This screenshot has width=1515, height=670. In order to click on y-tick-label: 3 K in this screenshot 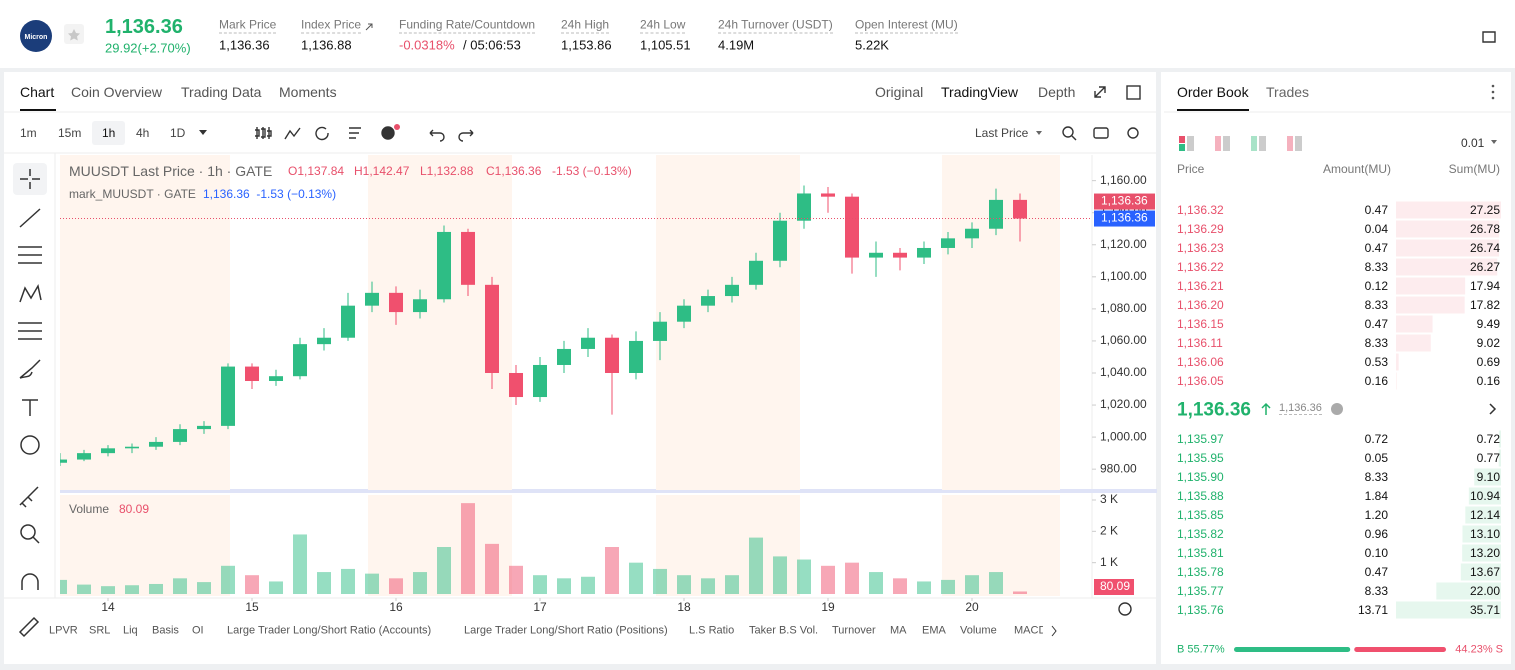, I will do `click(1109, 499)`.